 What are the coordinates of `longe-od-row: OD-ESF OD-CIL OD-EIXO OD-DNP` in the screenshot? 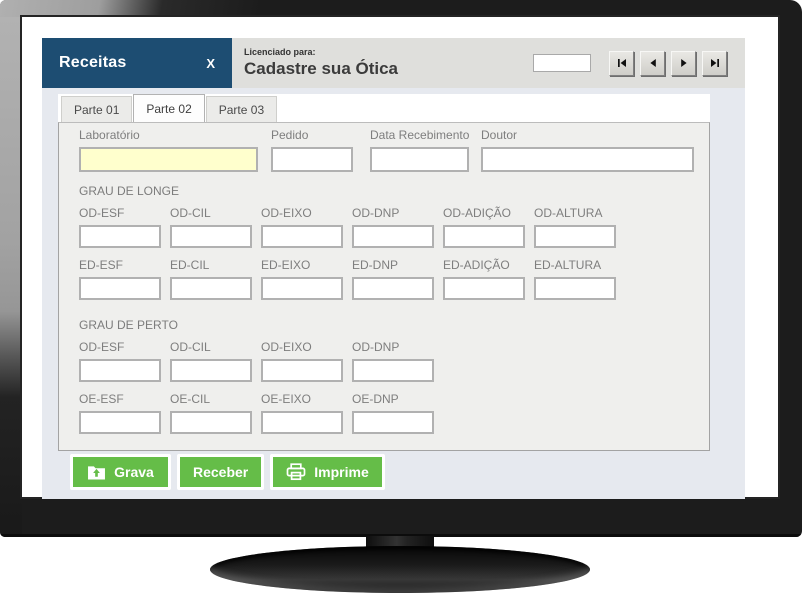 It's located at (387, 227).